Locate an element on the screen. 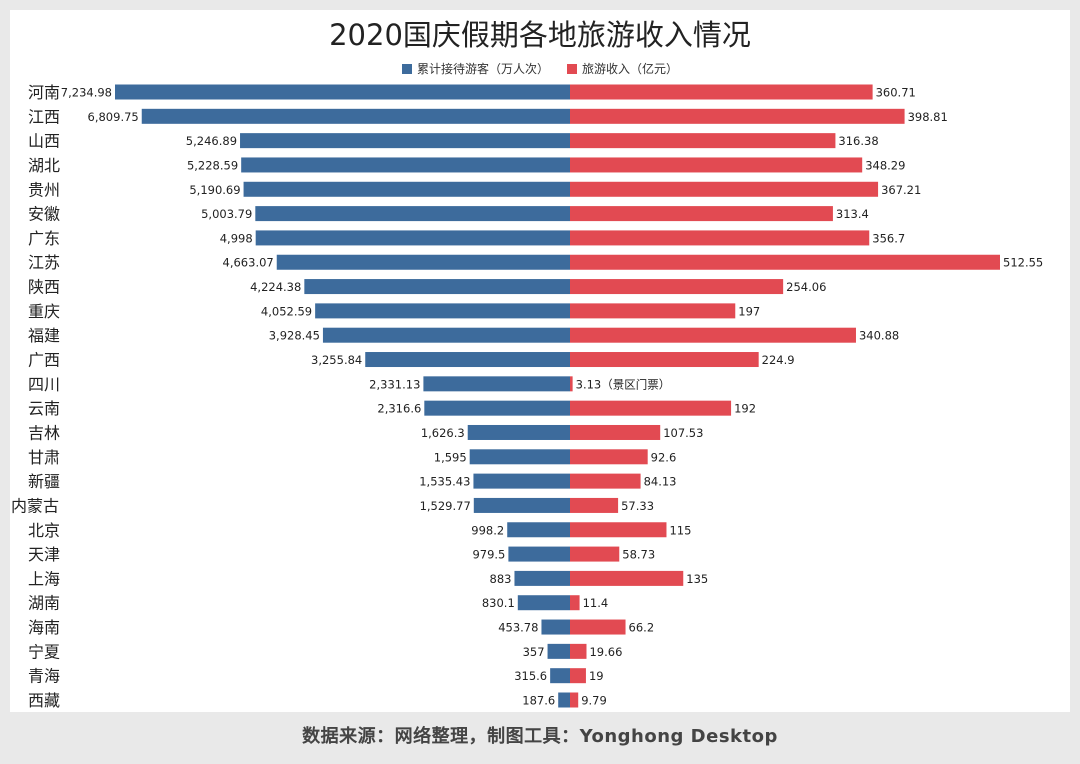 Image resolution: width=1080 pixels, height=764 pixels. data-label-revenue: 3.13（景区门票） is located at coordinates (623, 384).